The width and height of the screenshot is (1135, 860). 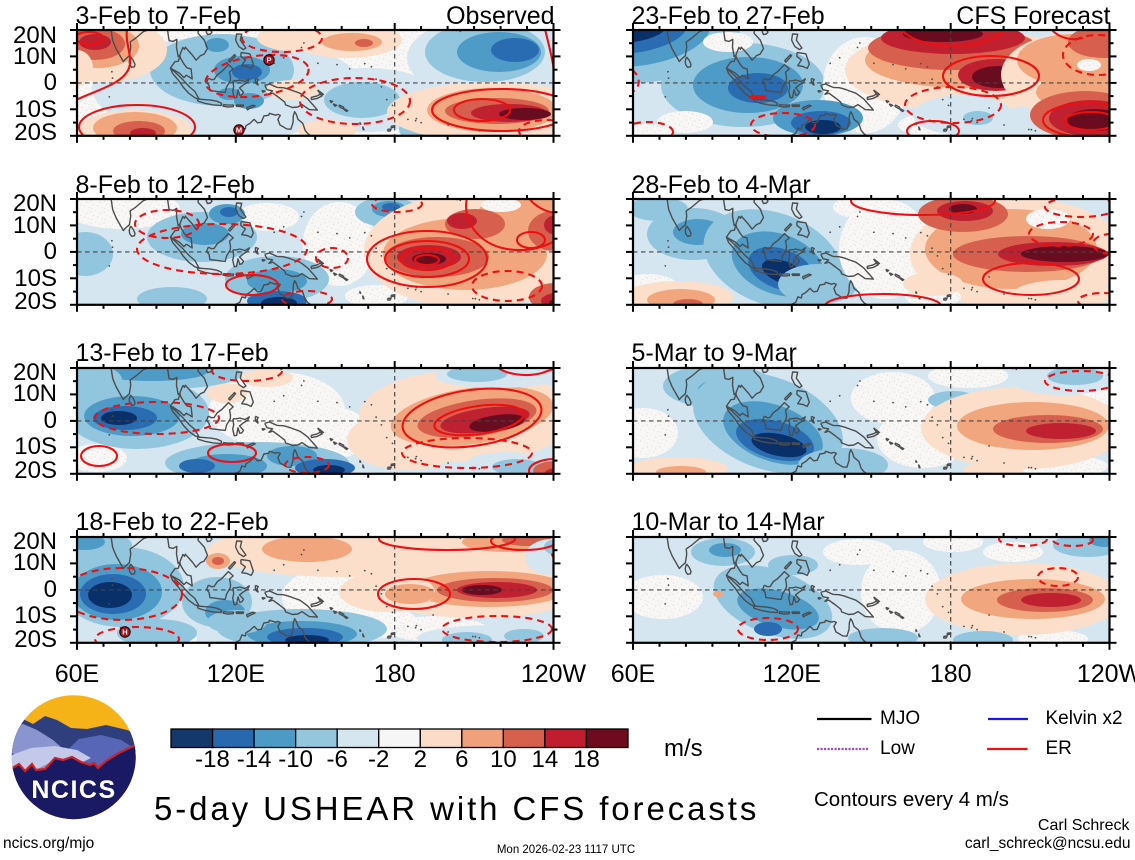 What do you see at coordinates (124, 631) in the screenshot?
I see `svg-text: H` at bounding box center [124, 631].